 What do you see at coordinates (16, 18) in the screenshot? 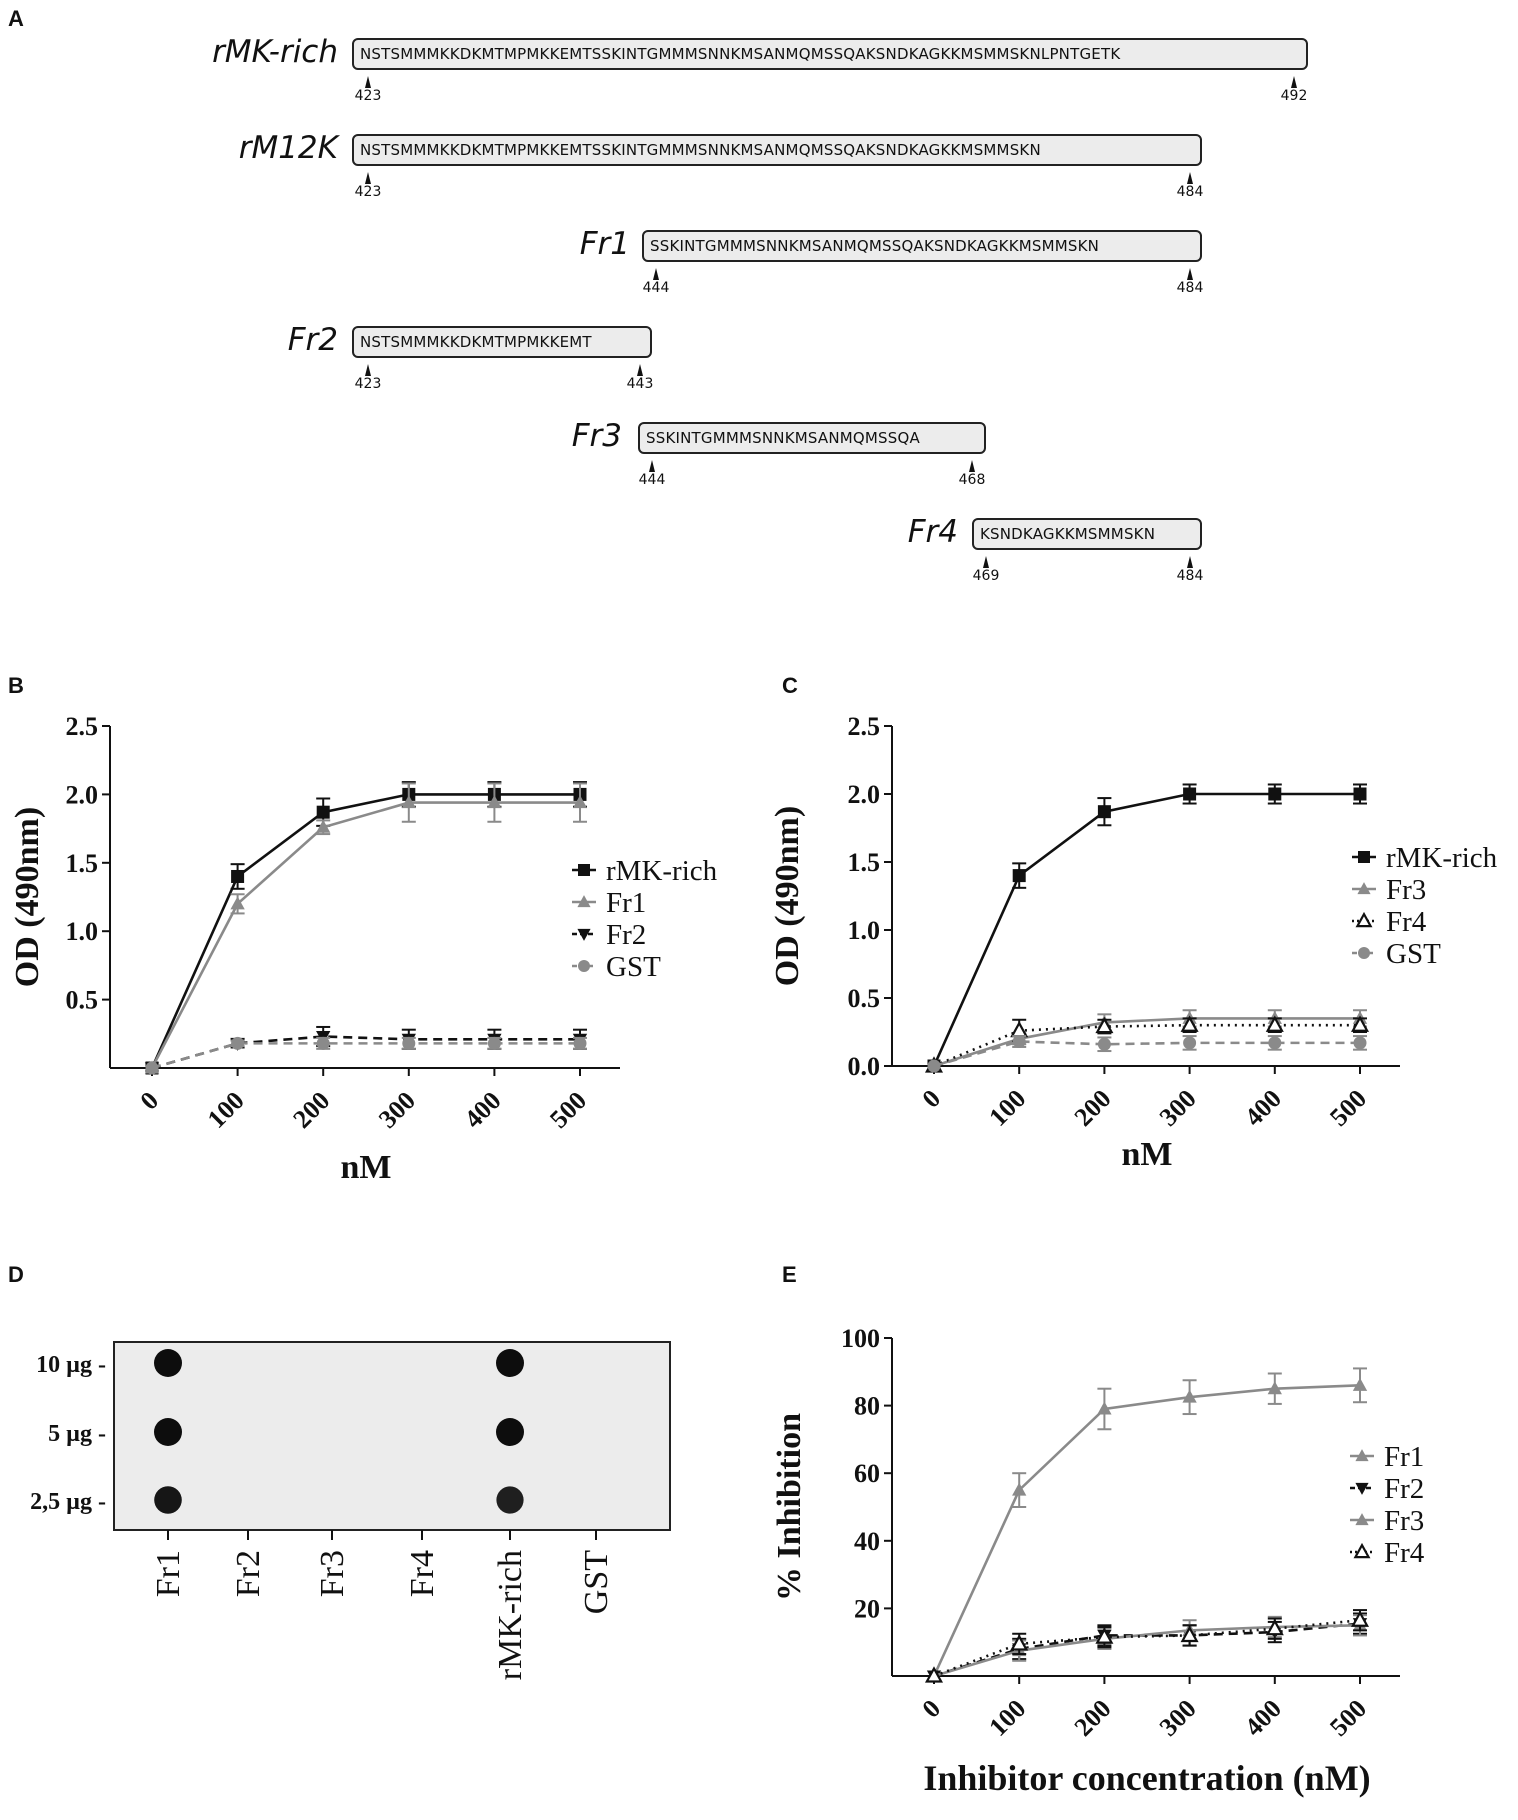
I see `panel-label-a: A` at bounding box center [16, 18].